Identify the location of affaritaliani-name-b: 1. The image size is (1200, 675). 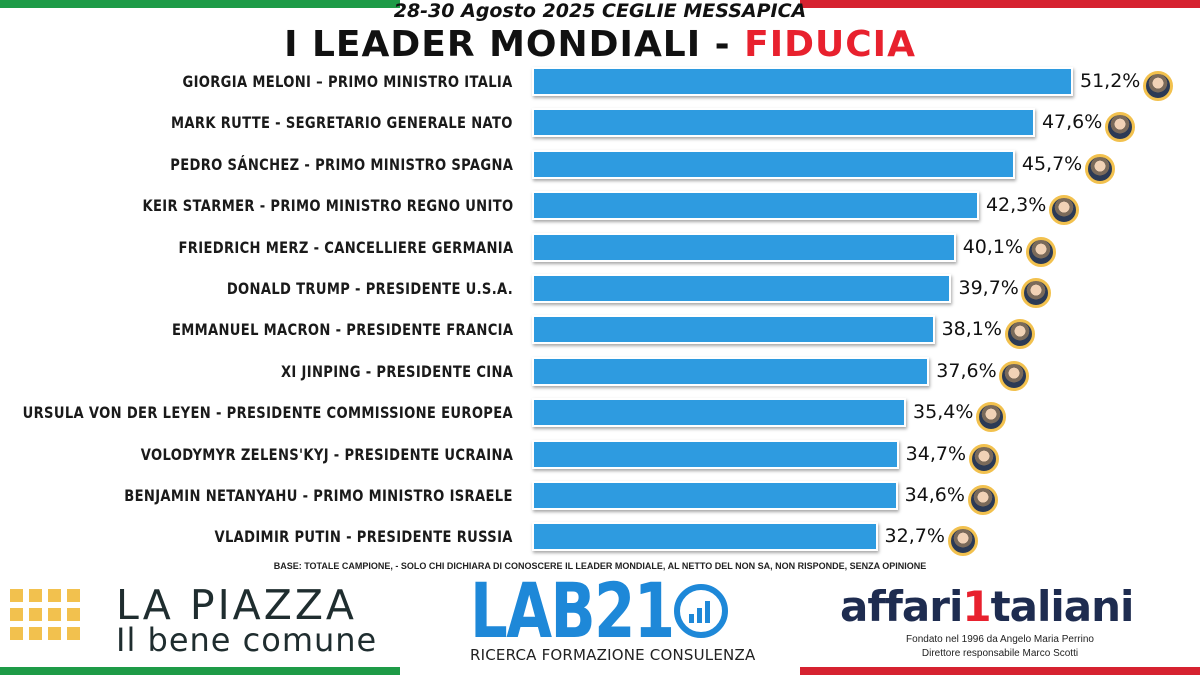
(976, 606).